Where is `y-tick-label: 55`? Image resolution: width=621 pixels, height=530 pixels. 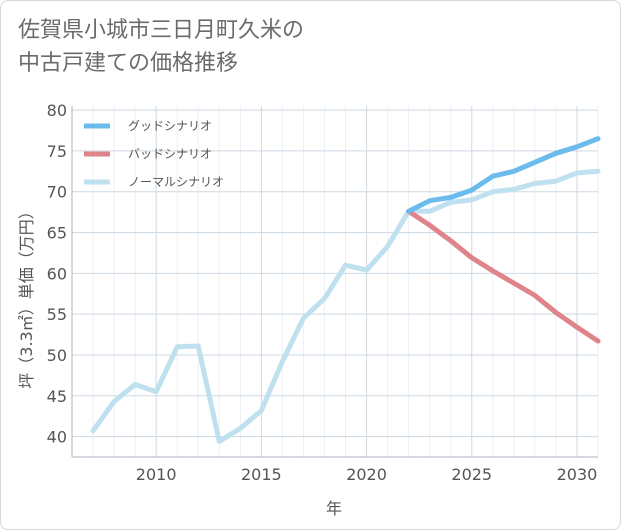 y-tick-label: 55 is located at coordinates (57, 314).